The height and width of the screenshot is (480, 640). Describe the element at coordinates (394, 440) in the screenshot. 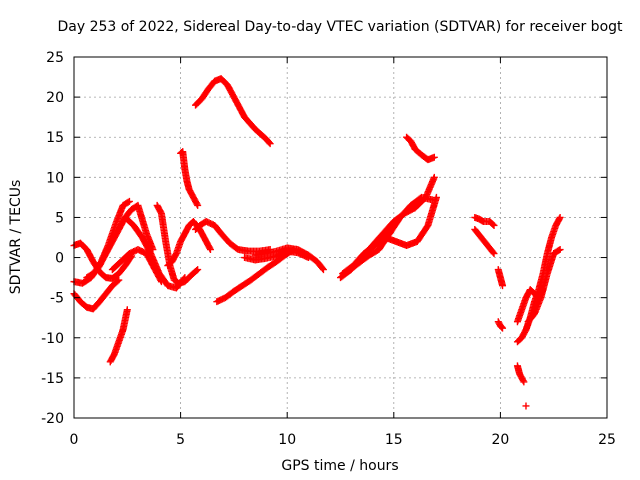

I see `x-tick-label: 15` at that location.